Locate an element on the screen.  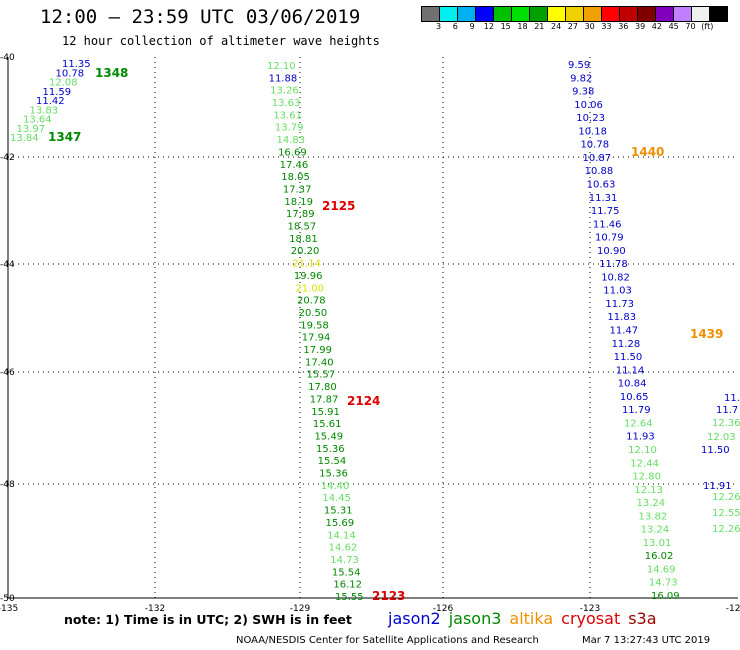
wave-height-value: 10.65 is located at coordinates (634, 397).